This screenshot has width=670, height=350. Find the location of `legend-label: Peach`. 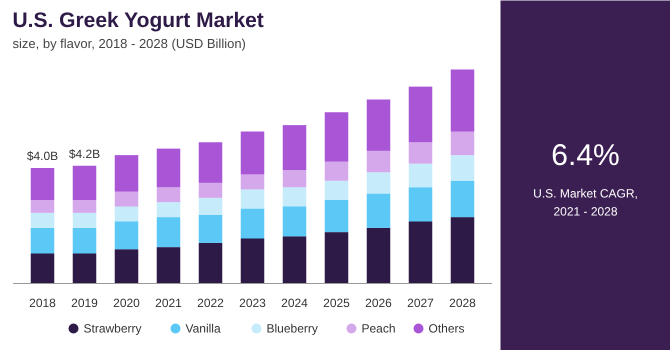

legend-label: Peach is located at coordinates (379, 329).